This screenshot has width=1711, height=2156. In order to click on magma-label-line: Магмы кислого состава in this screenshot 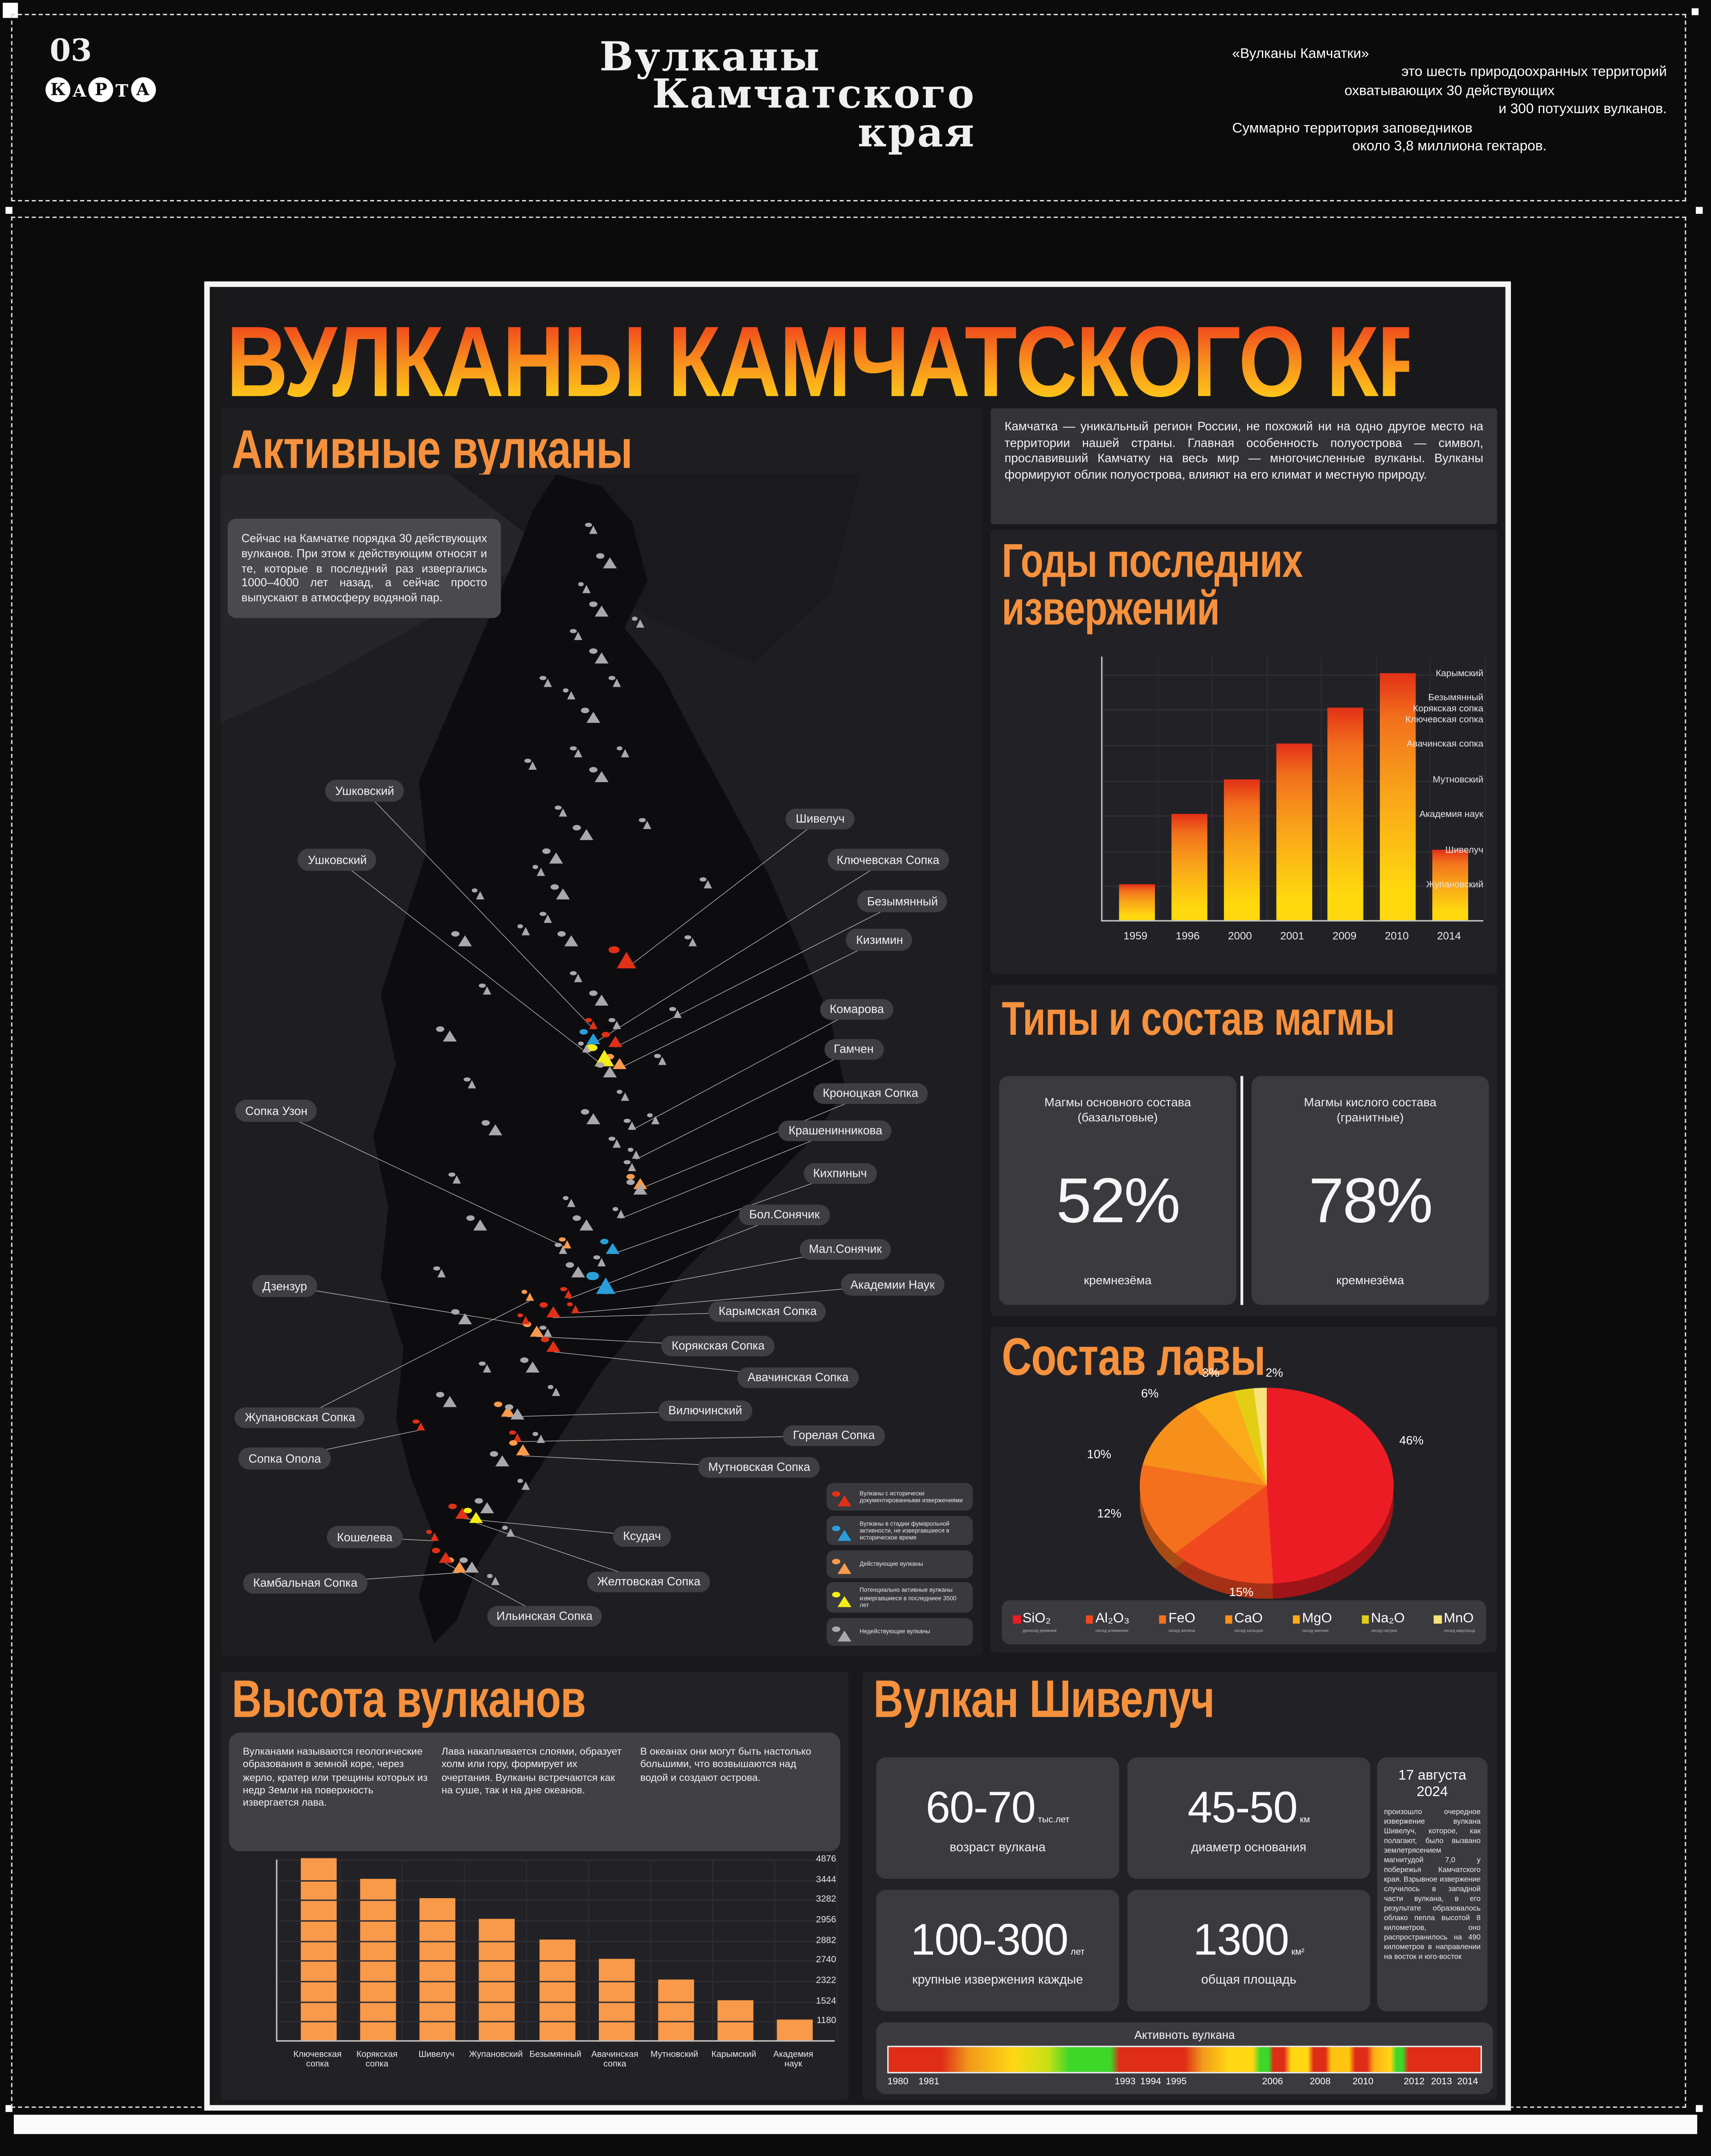, I will do `click(1370, 1102)`.